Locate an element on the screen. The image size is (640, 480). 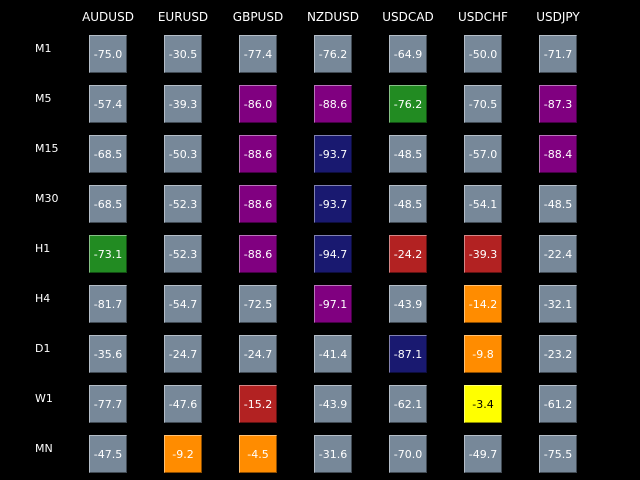
value-cell-m30-nzdusd: -93.7 is located at coordinates (333, 204).